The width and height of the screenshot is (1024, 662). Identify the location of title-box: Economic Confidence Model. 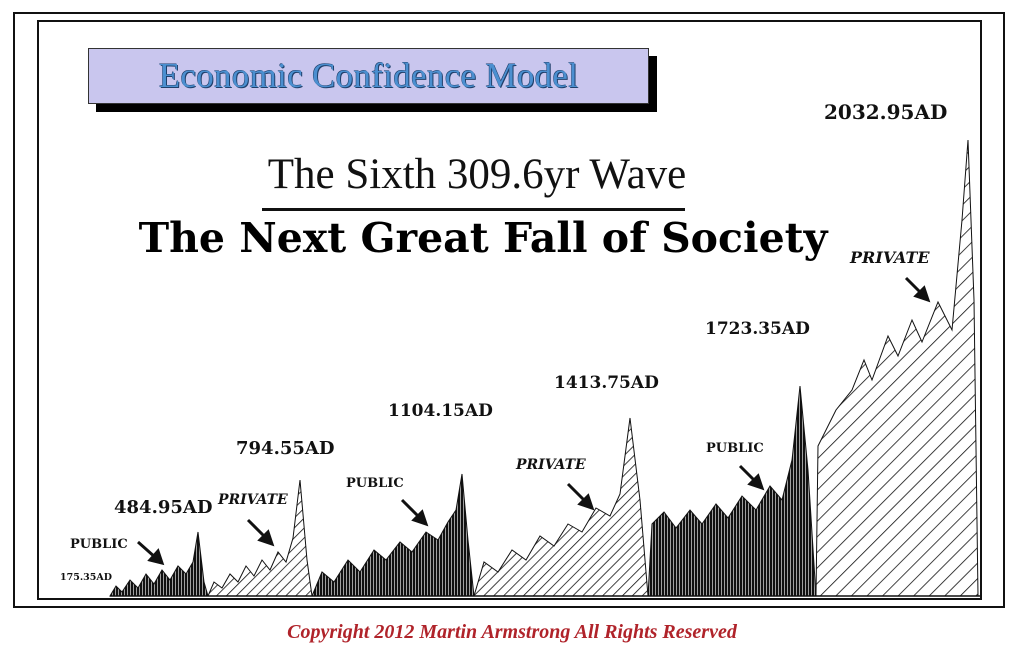
(368, 76).